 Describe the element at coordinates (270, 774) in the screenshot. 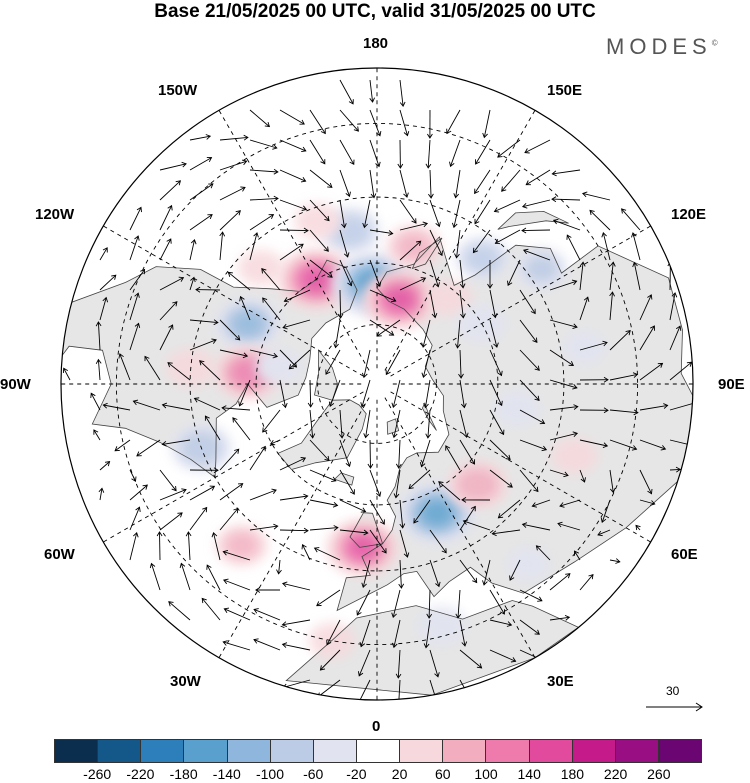

I see `colorbar-tick-label: -100` at that location.